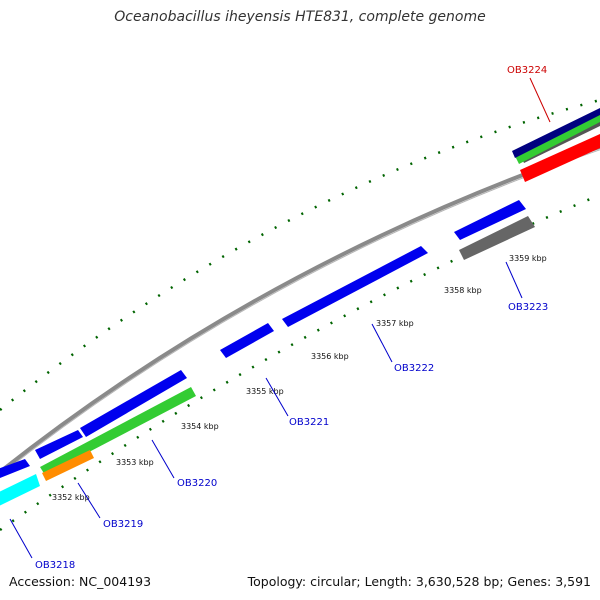  What do you see at coordinates (200, 426) in the screenshot?
I see `kbp-label: 3354 kbp` at bounding box center [200, 426].